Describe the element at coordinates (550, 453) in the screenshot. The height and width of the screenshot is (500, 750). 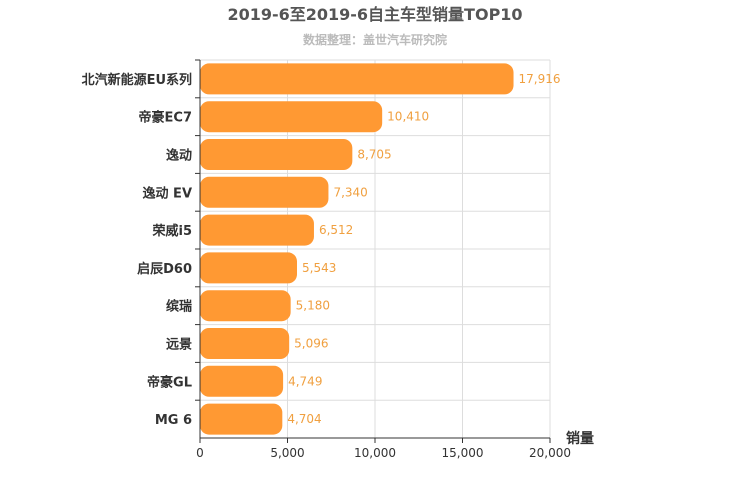
I see `x-tick-label: 20,000` at that location.